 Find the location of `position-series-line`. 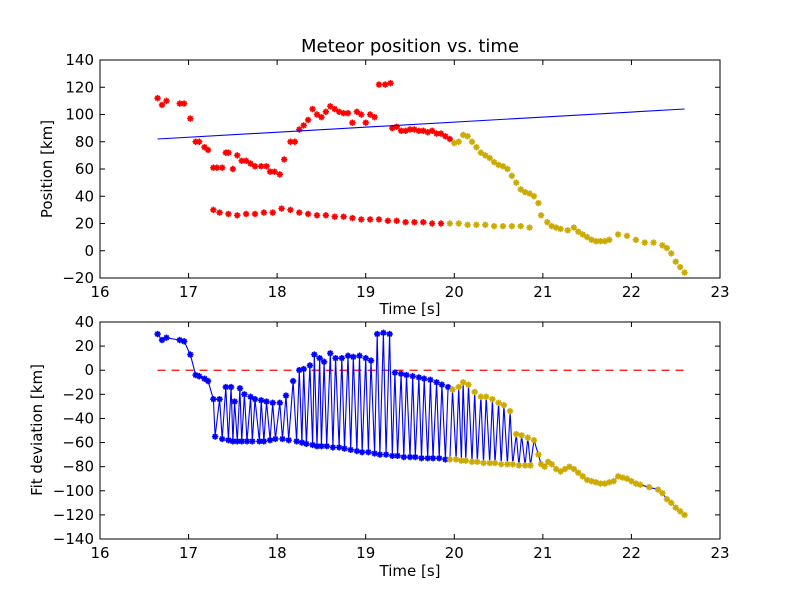

position-series-line is located at coordinates (421, 124).